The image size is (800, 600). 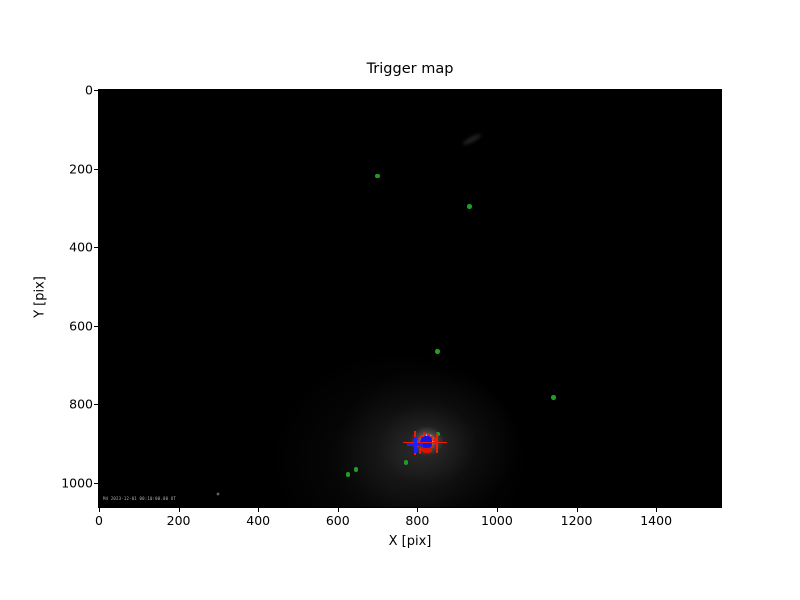 What do you see at coordinates (337, 520) in the screenshot?
I see `x-tick-label: 600` at bounding box center [337, 520].